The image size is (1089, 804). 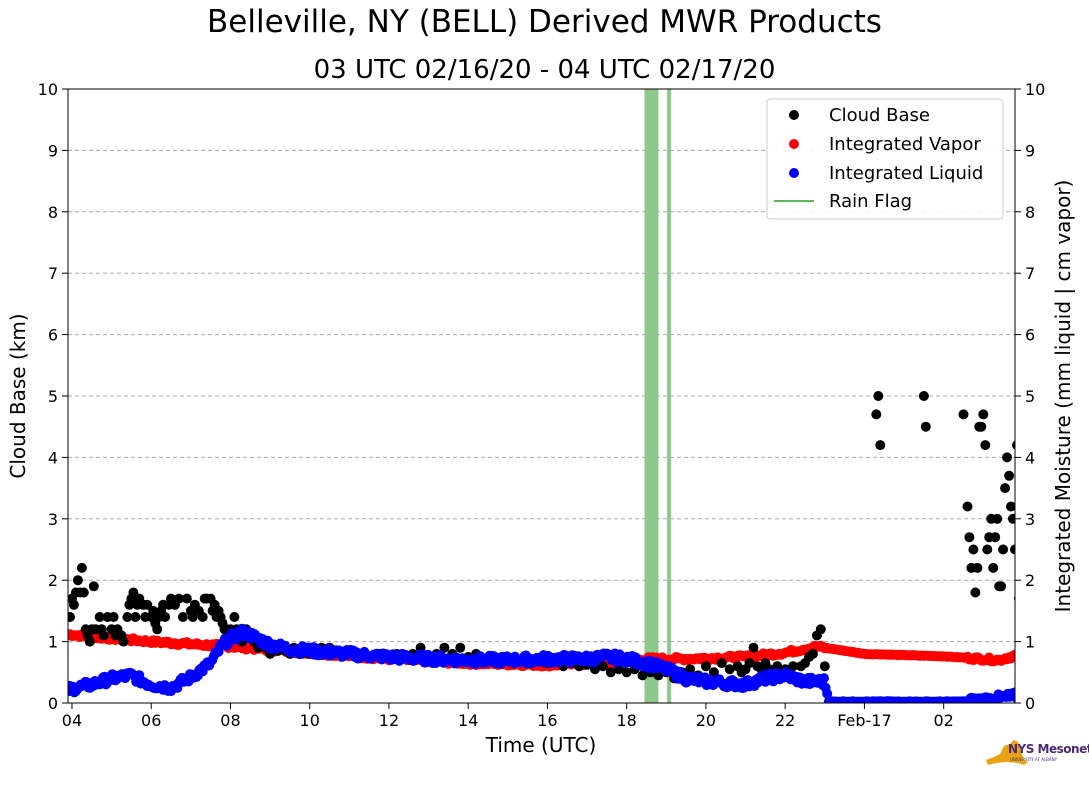 What do you see at coordinates (389, 720) in the screenshot?
I see `x-tick-label: 12` at bounding box center [389, 720].